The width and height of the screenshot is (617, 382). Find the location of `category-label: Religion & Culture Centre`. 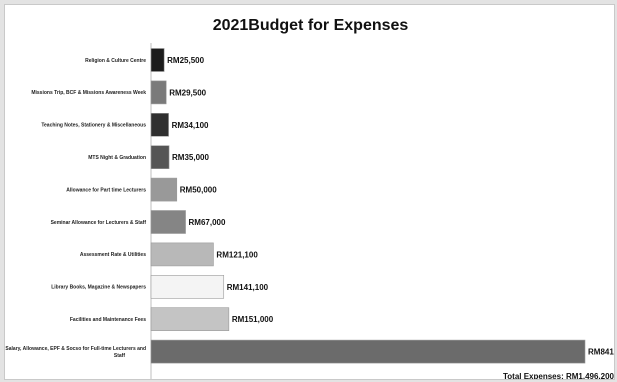

category-label: Religion & Culture Centre is located at coordinates (115, 61).